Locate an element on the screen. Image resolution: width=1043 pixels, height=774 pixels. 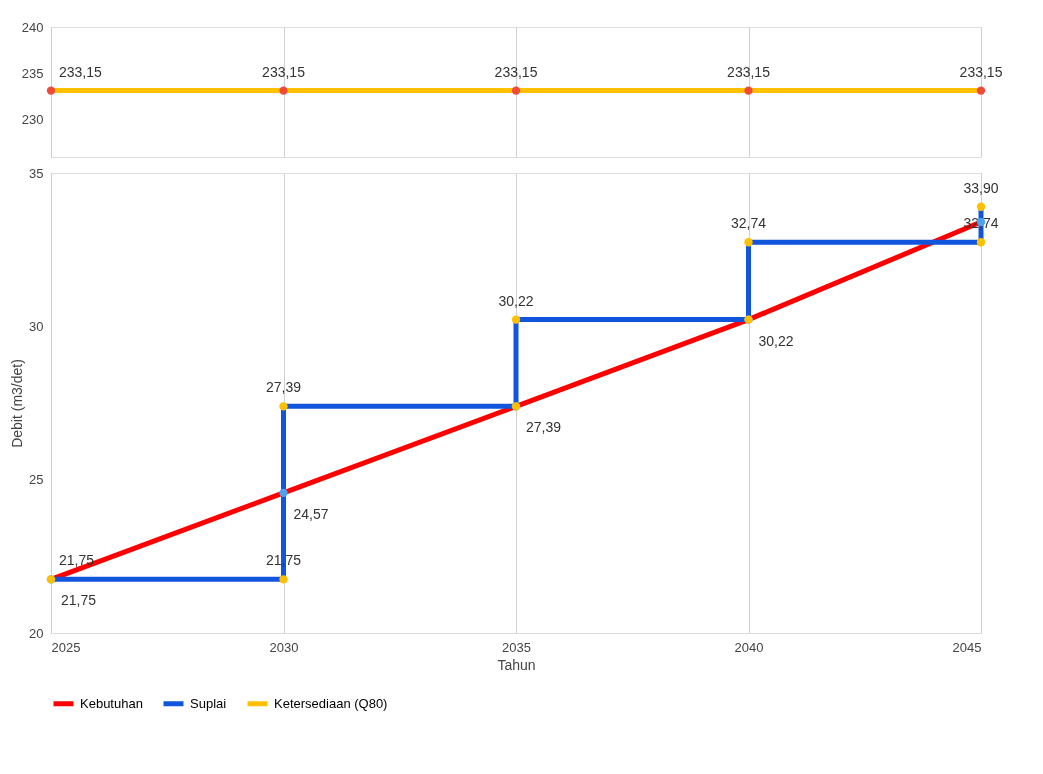
y-tick-label: 240 is located at coordinates (32, 27).